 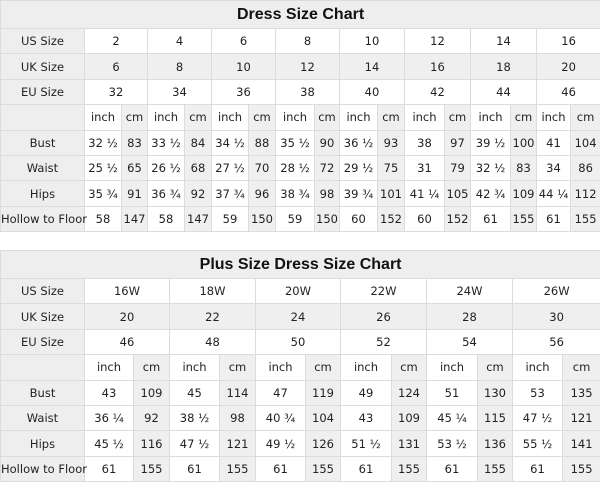 What do you see at coordinates (43, 468) in the screenshot?
I see `row-label: Hollow to Floor` at bounding box center [43, 468].